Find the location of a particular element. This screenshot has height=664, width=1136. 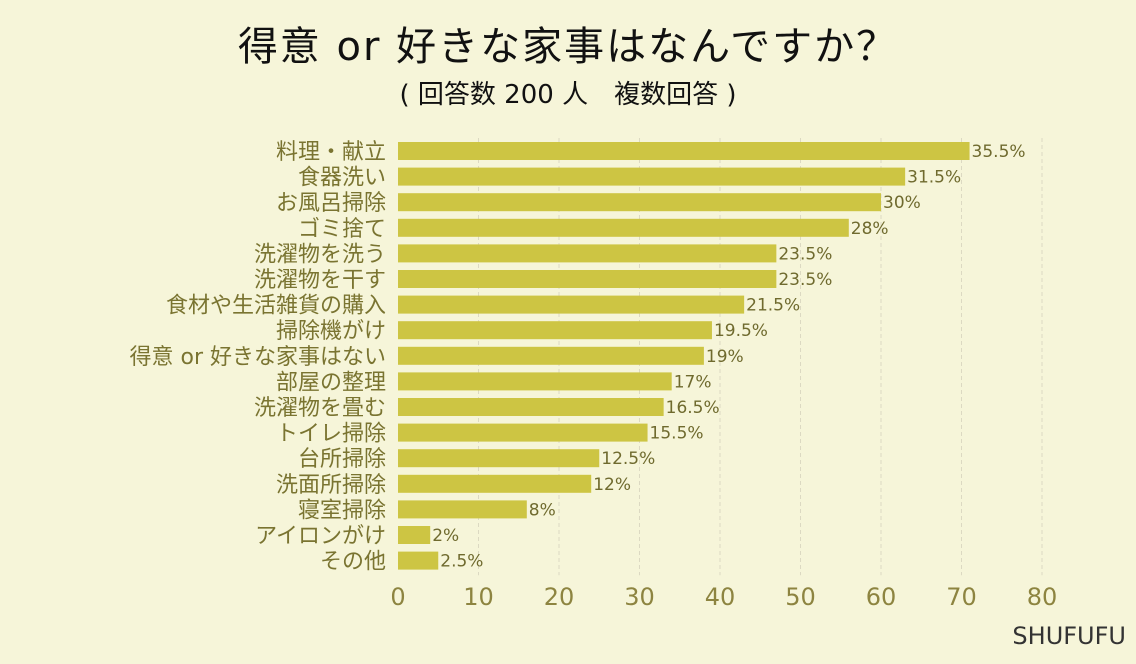

value-label: 17% is located at coordinates (693, 382).